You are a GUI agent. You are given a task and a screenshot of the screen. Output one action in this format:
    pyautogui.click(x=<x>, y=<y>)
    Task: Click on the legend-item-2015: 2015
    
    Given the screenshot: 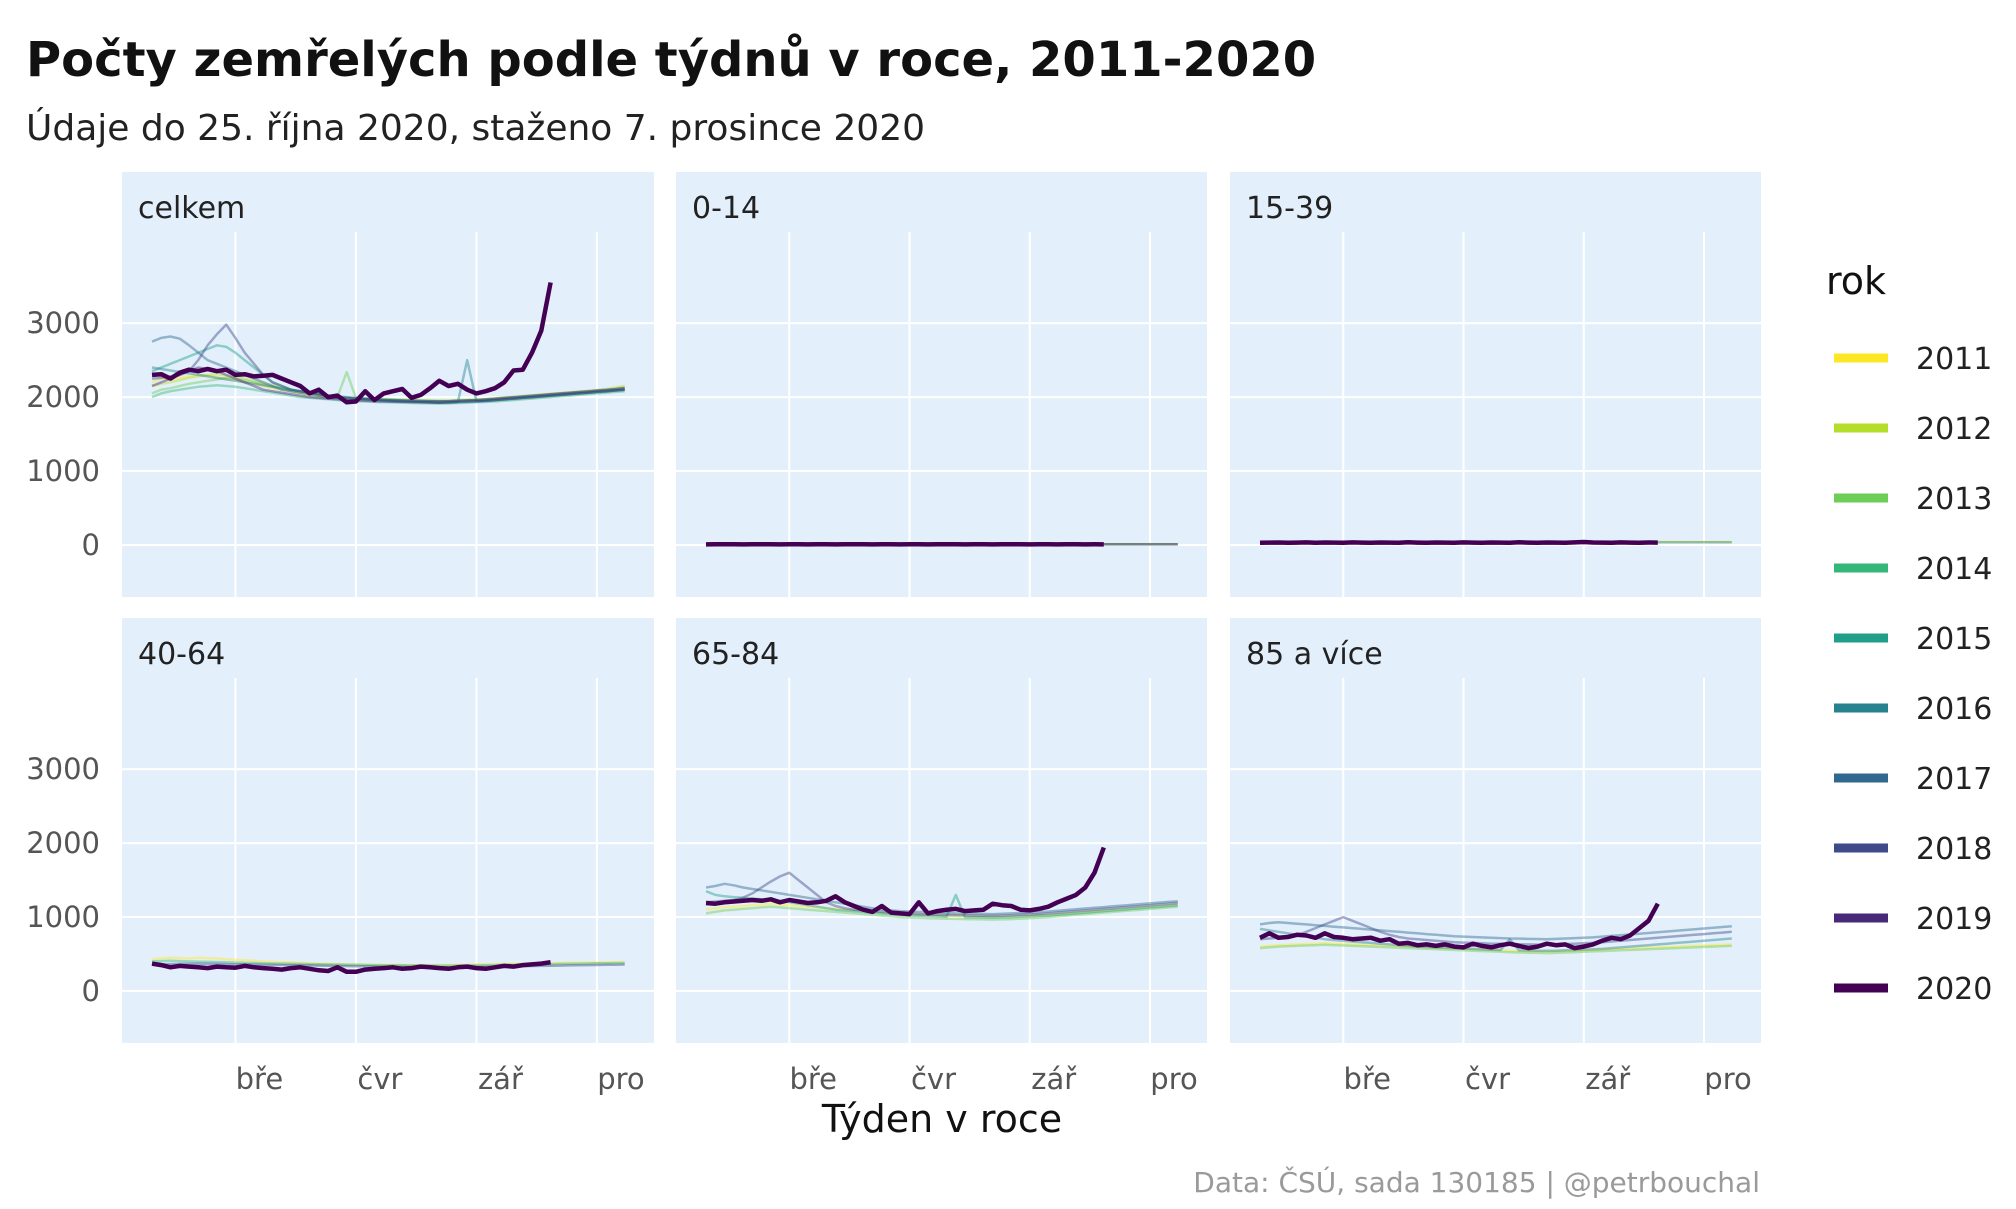 What is the action you would take?
    pyautogui.click(x=1913, y=639)
    